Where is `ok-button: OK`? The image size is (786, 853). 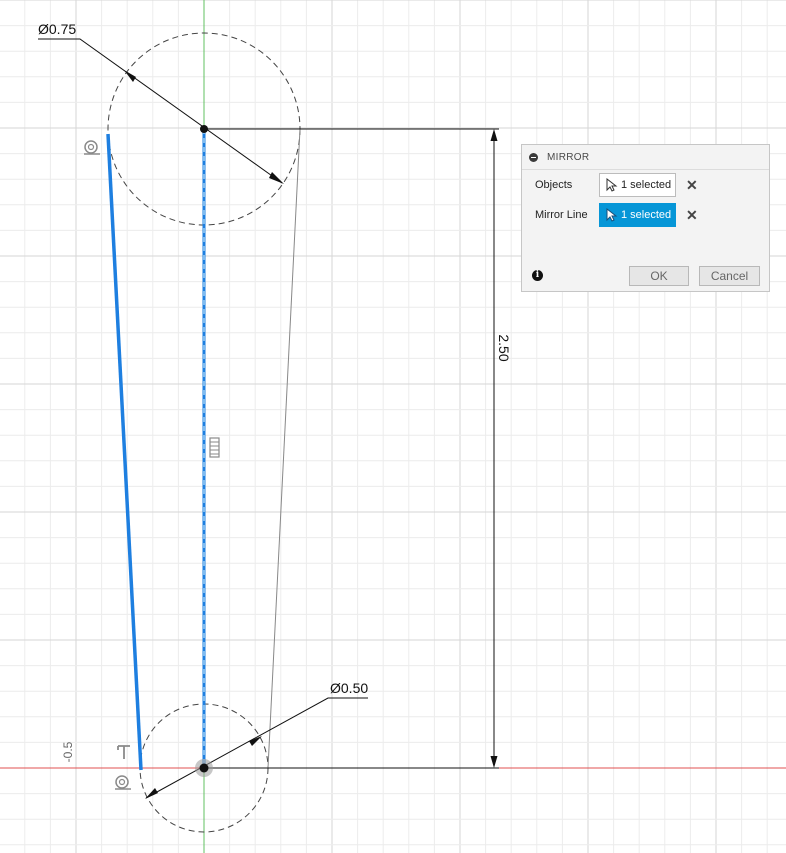
ok-button: OK is located at coordinates (659, 276).